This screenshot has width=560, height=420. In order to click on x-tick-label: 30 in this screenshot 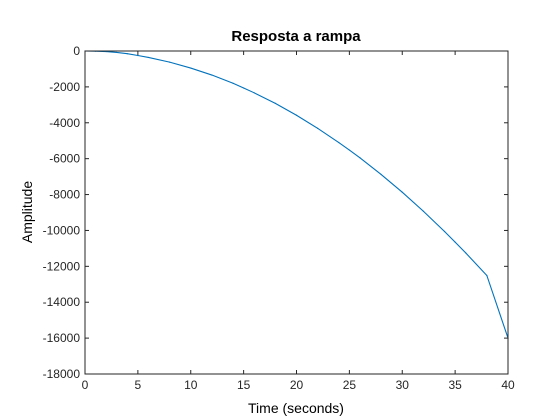, I will do `click(403, 385)`.